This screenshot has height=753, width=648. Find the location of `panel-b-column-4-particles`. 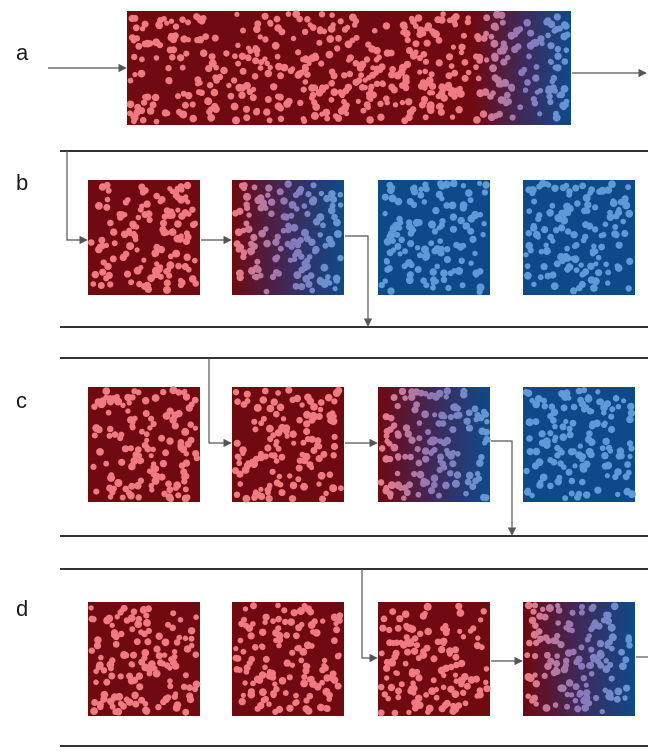

panel-b-column-4-particles is located at coordinates (578, 237).